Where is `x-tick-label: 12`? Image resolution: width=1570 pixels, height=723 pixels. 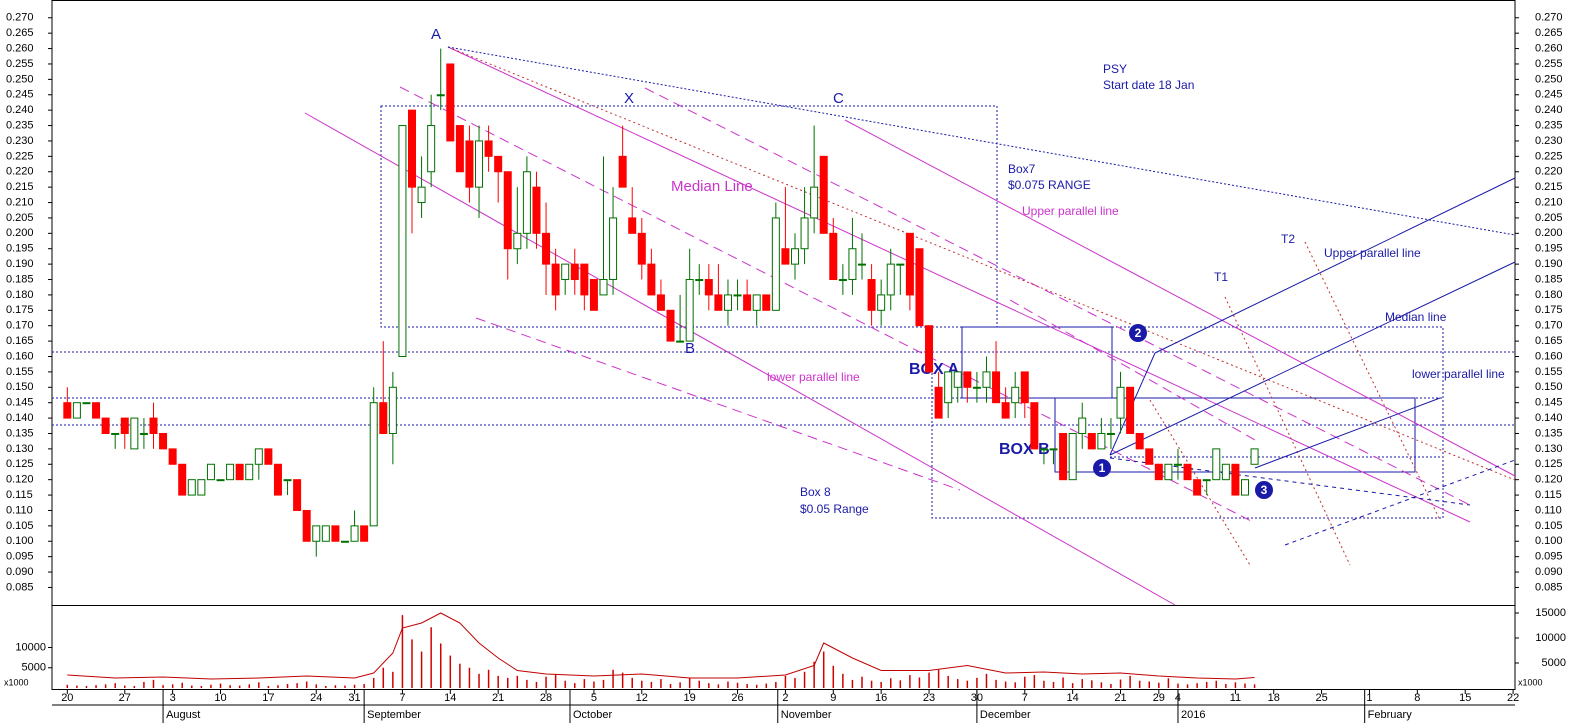
x-tick-label: 12 is located at coordinates (642, 698).